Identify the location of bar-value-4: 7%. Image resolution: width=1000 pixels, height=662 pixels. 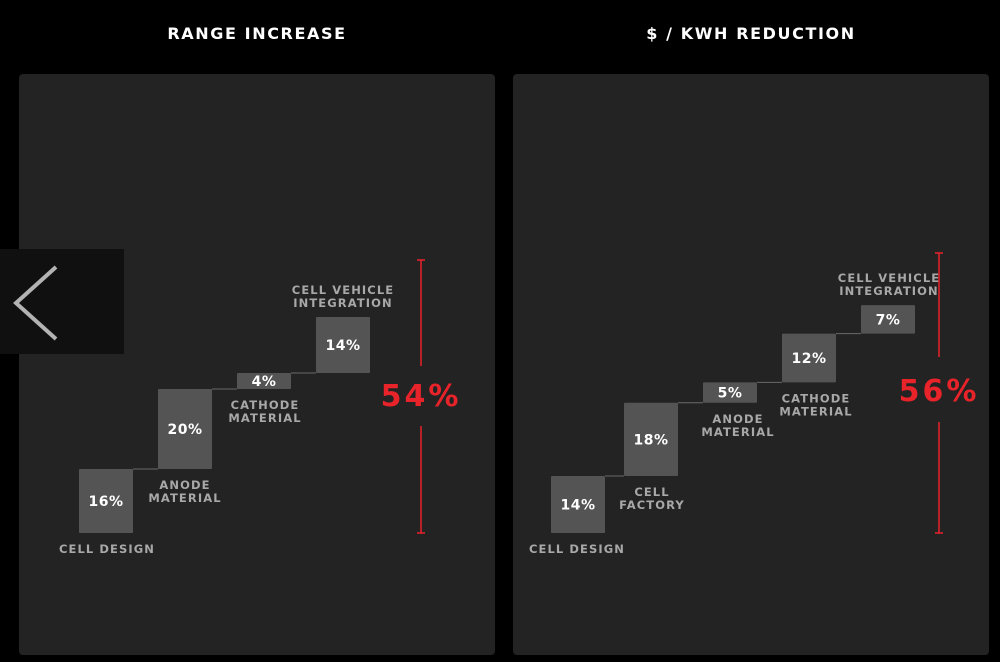
(888, 320).